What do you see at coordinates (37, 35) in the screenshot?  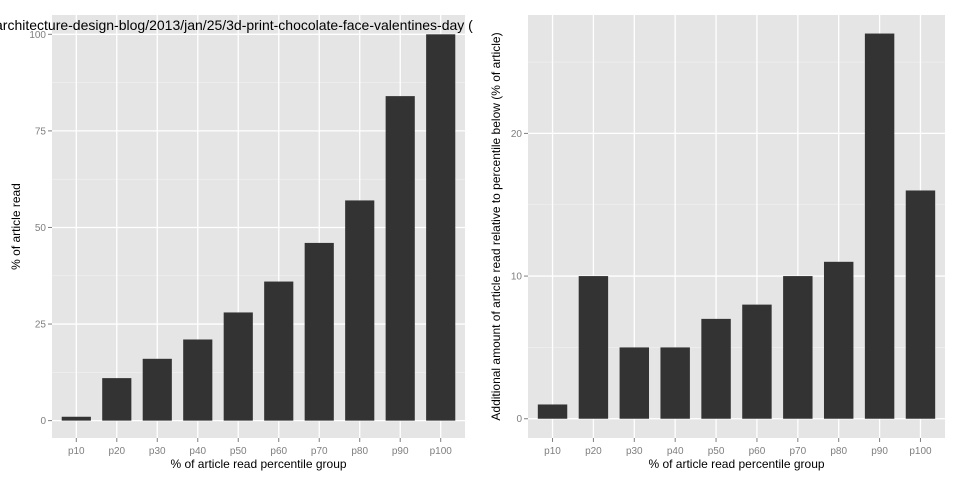 I see `y-tick-label: 100` at bounding box center [37, 35].